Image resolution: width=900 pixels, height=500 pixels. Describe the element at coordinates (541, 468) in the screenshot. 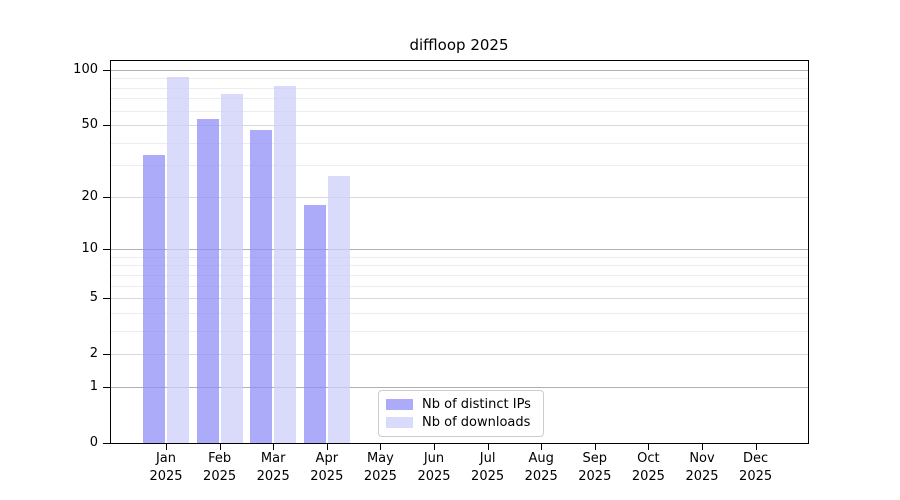

I see `x-tick-label: Aug 2025` at that location.